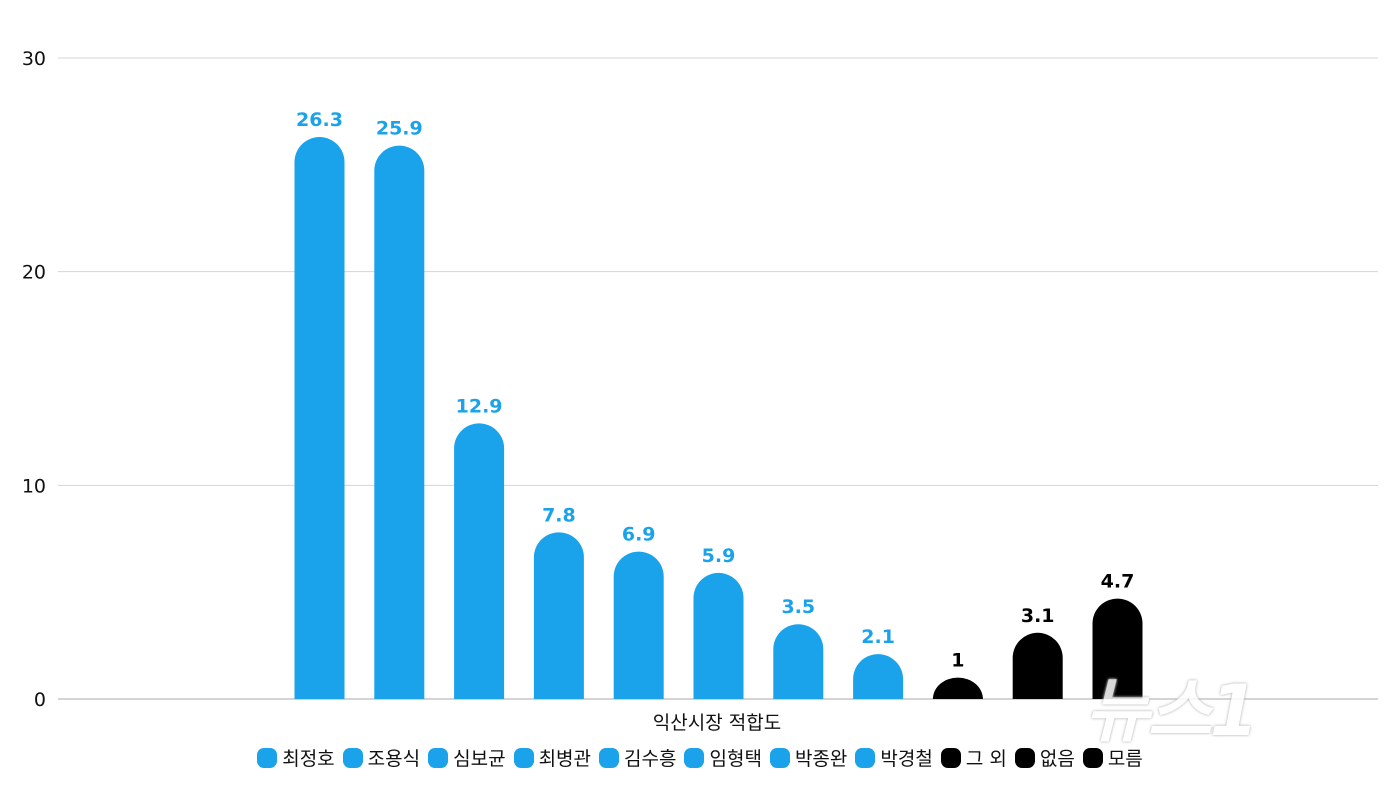  What do you see at coordinates (986, 759) in the screenshot?
I see `legend-label: 그 외` at bounding box center [986, 759].